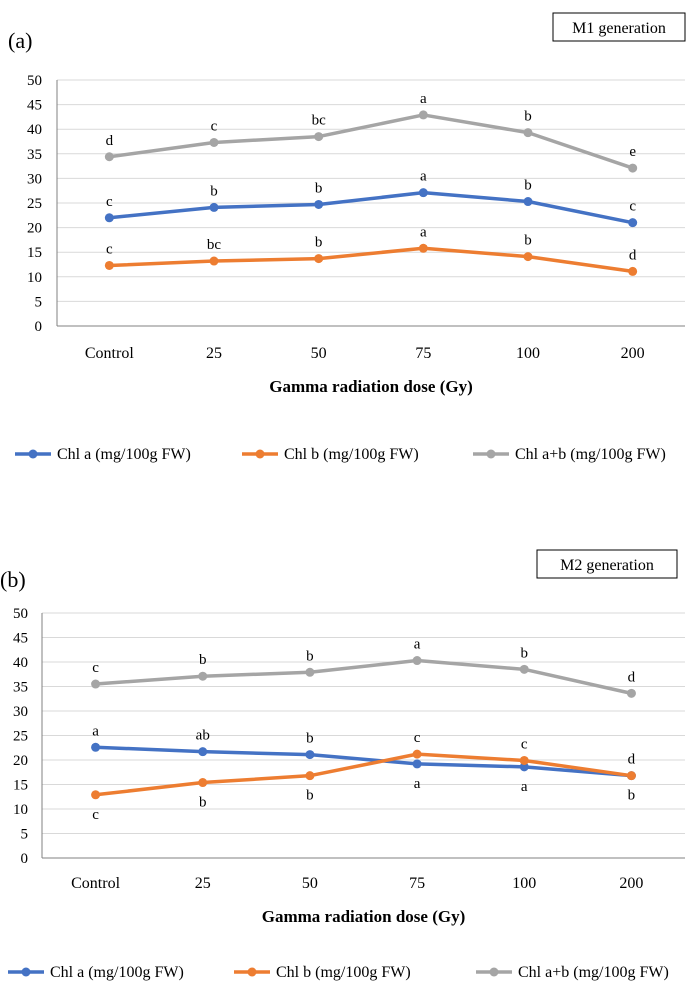 The image size is (696, 991). I want to click on chart1-legend-label: Chl a+b (mg/100g FW), so click(590, 454).